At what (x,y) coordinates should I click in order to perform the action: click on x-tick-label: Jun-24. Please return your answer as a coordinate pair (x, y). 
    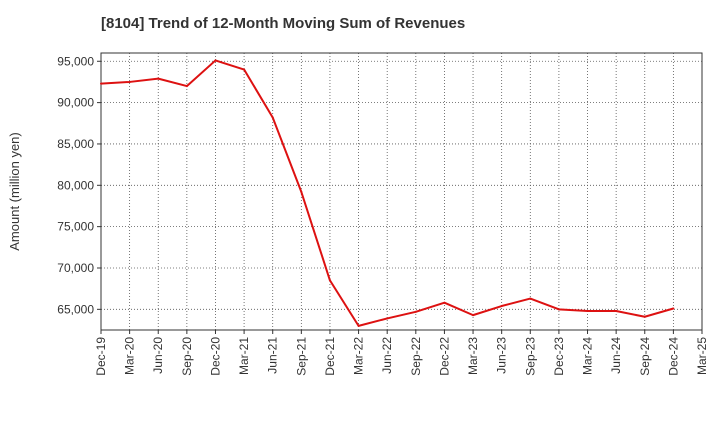
    Looking at the image, I should click on (616, 355).